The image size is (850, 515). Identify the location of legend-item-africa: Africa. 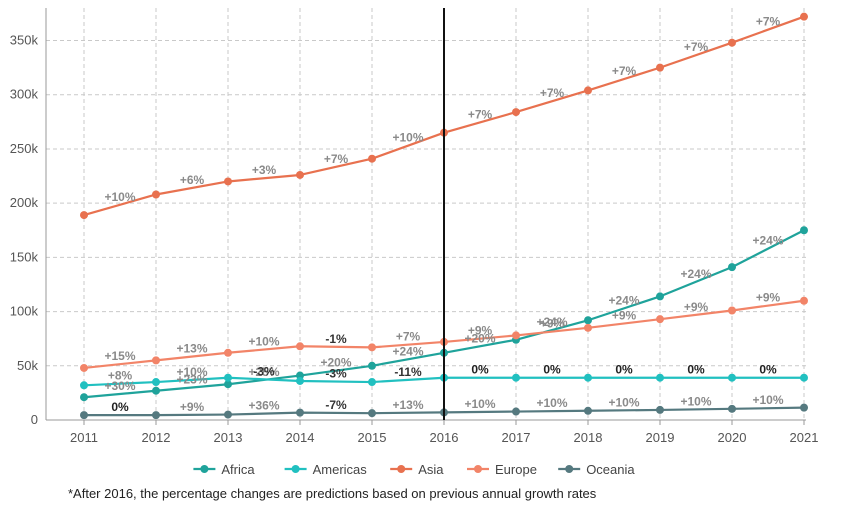
(224, 469).